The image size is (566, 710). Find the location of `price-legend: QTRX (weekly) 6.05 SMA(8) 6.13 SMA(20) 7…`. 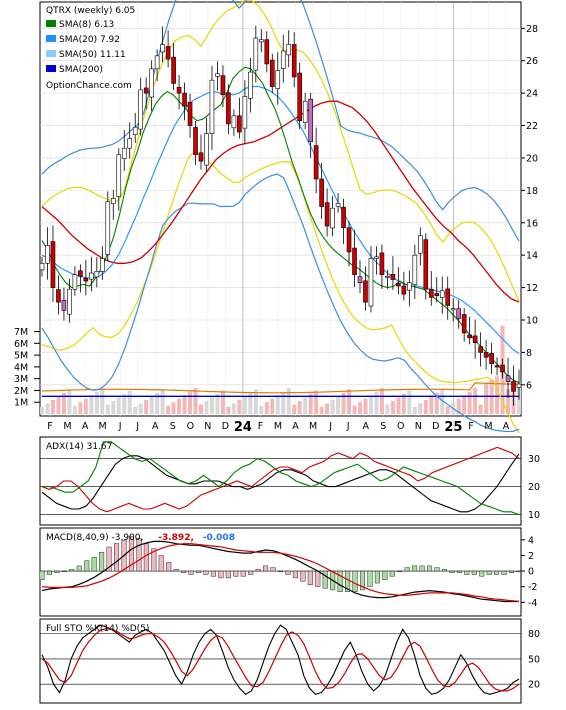

price-legend: QTRX (weekly) 6.05 SMA(8) 6.13 SMA(20) 7… is located at coordinates (90, 48).